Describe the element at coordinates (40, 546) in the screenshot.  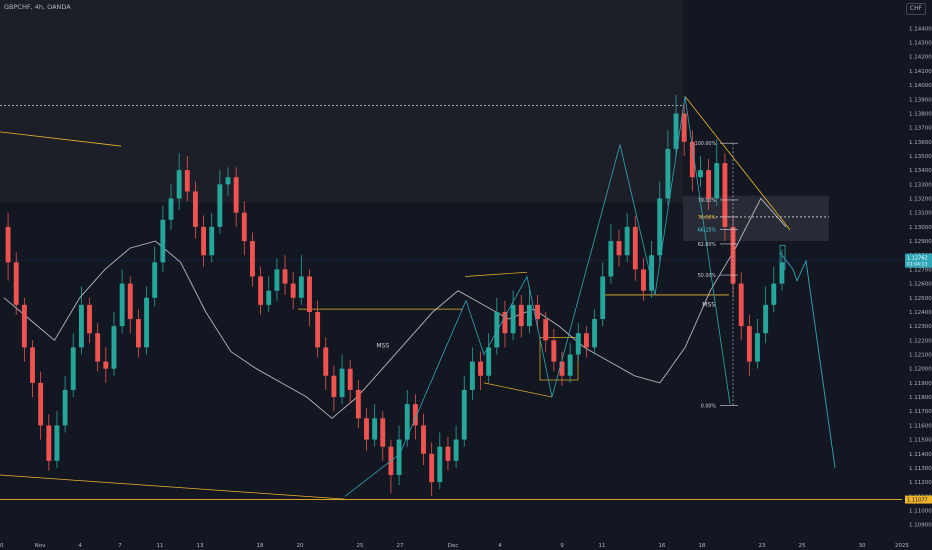
I see `time-tick-label: Nov` at that location.